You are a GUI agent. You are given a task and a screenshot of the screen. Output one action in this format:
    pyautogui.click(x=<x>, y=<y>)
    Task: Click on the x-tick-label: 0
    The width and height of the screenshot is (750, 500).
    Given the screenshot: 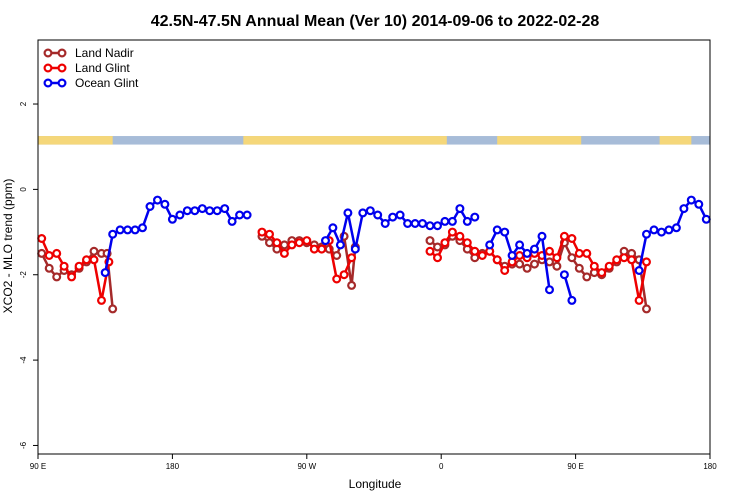 What is the action you would take?
    pyautogui.click(x=441, y=466)
    